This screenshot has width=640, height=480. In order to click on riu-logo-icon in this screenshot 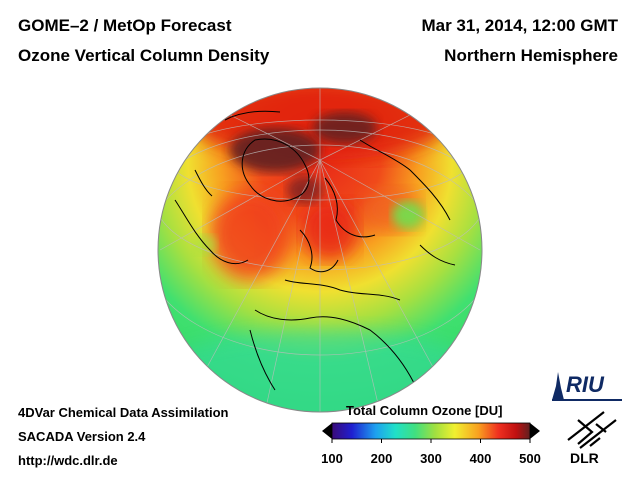, I will do `click(587, 386)`.